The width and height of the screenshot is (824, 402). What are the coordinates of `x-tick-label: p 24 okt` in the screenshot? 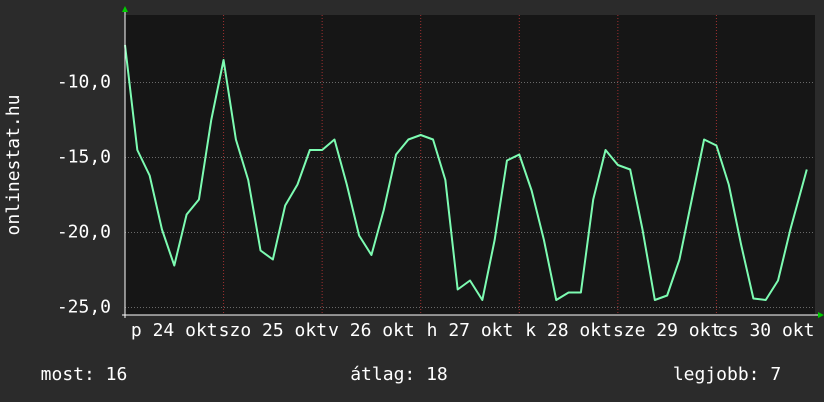 It's located at (174, 330).